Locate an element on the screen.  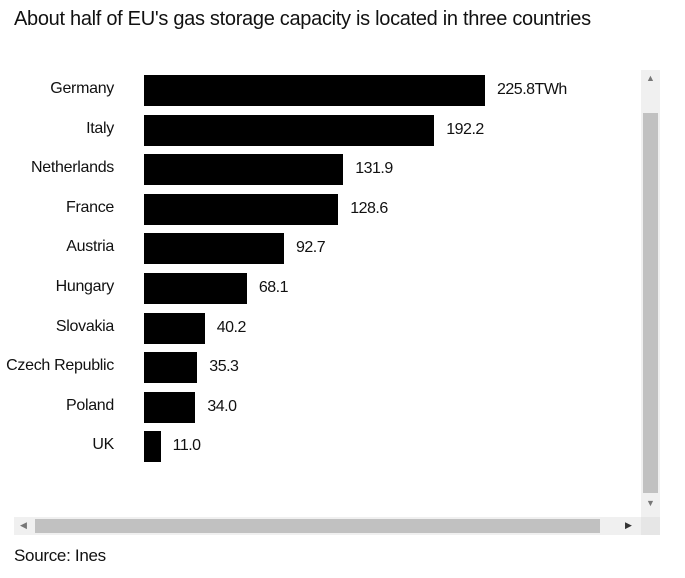
horizontal-scroll-thumb is located at coordinates (317, 526).